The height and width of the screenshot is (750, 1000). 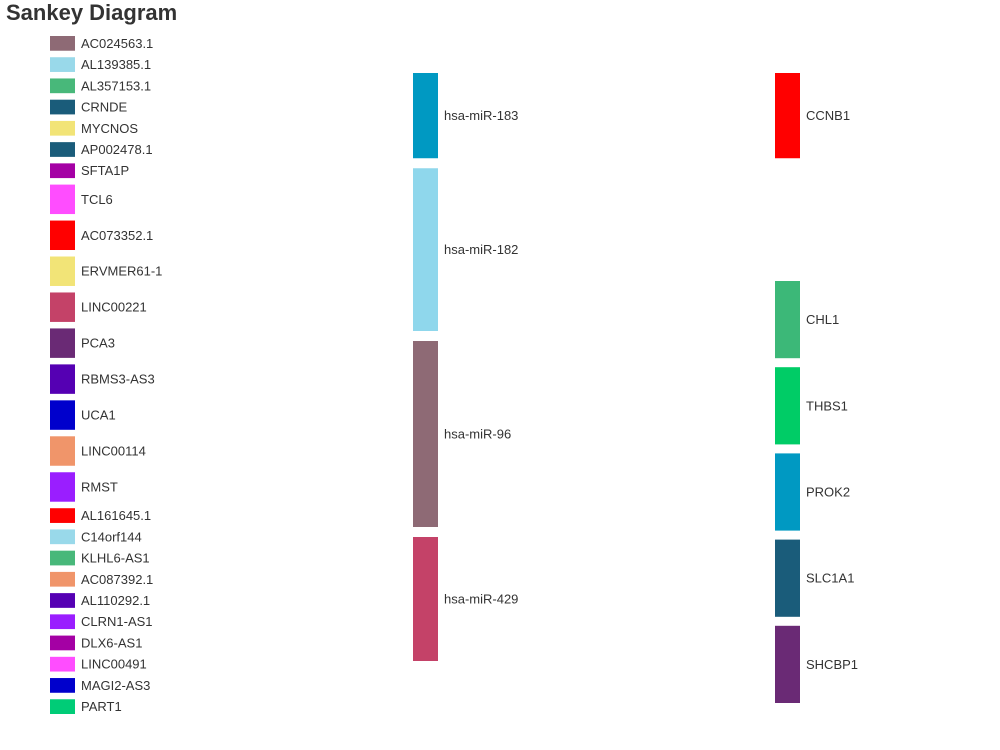 What do you see at coordinates (606, 620) in the screenshot?
I see `link-hsa-mir-429-to-shcbp1` at bounding box center [606, 620].